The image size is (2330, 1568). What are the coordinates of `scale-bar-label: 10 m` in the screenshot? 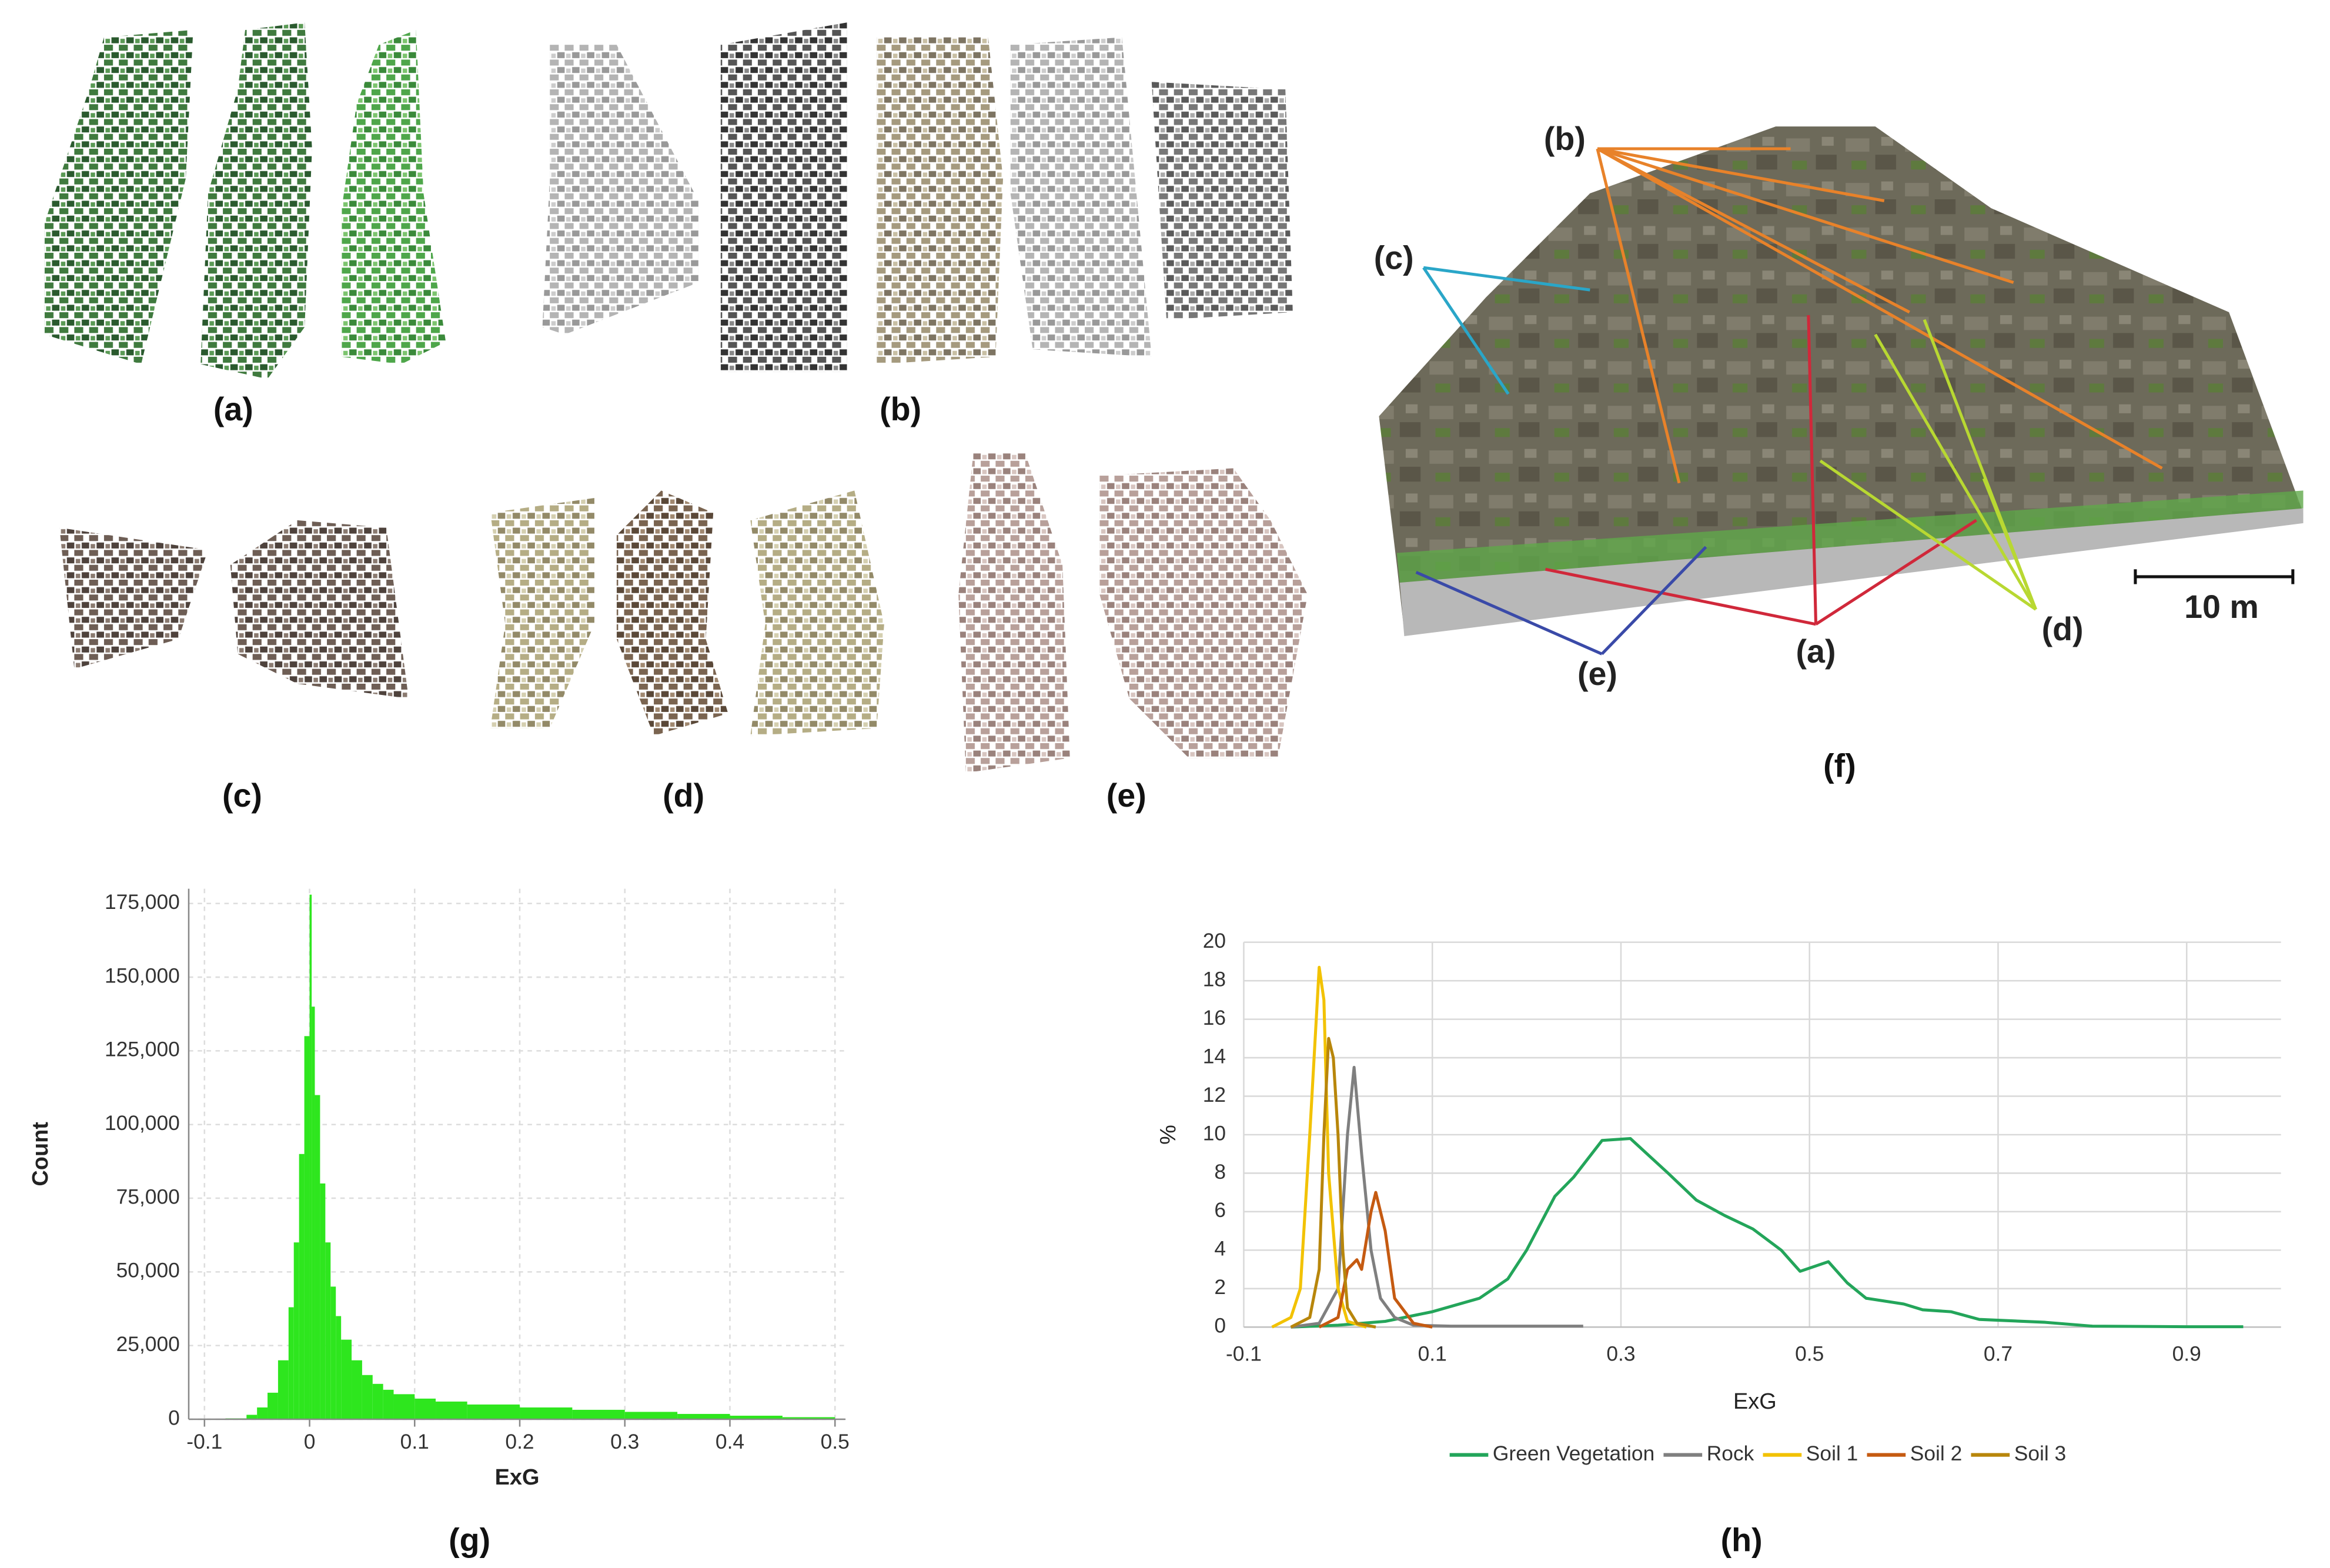 It's located at (2221, 607).